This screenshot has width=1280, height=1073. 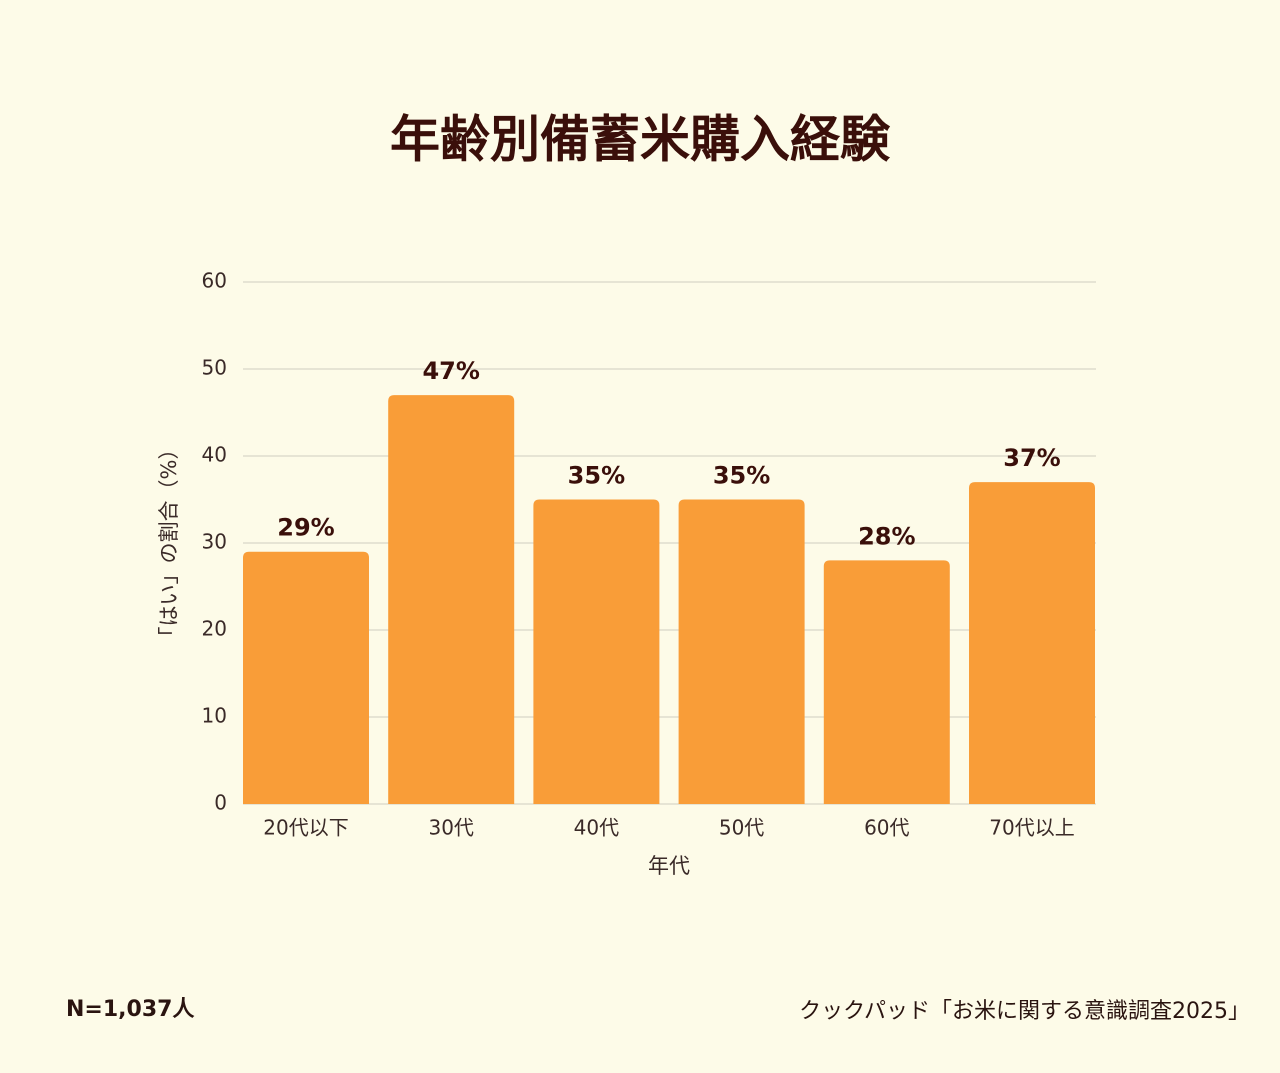 What do you see at coordinates (886, 828) in the screenshot?
I see `x-tick-label: 60代` at bounding box center [886, 828].